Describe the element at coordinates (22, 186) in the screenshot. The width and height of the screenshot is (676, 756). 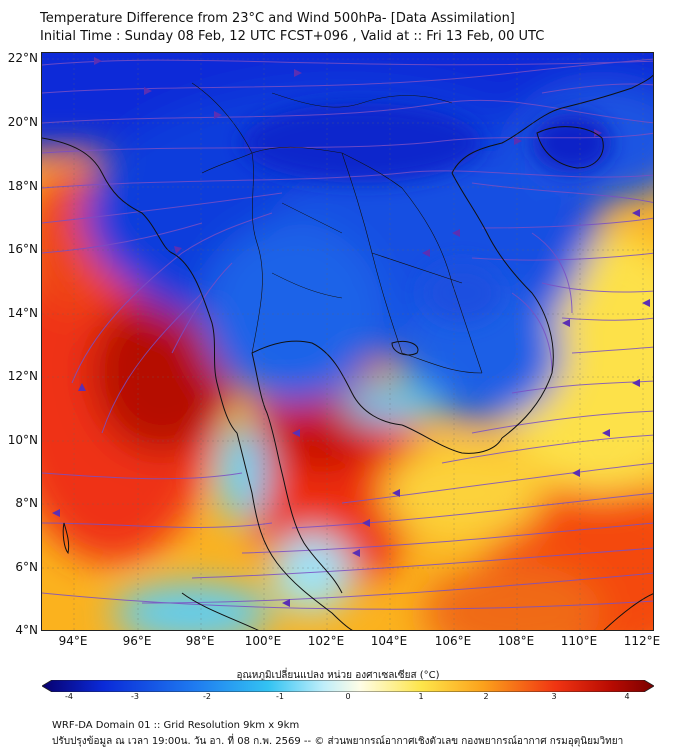
I see `lat-label-18n: 18°N` at that location.